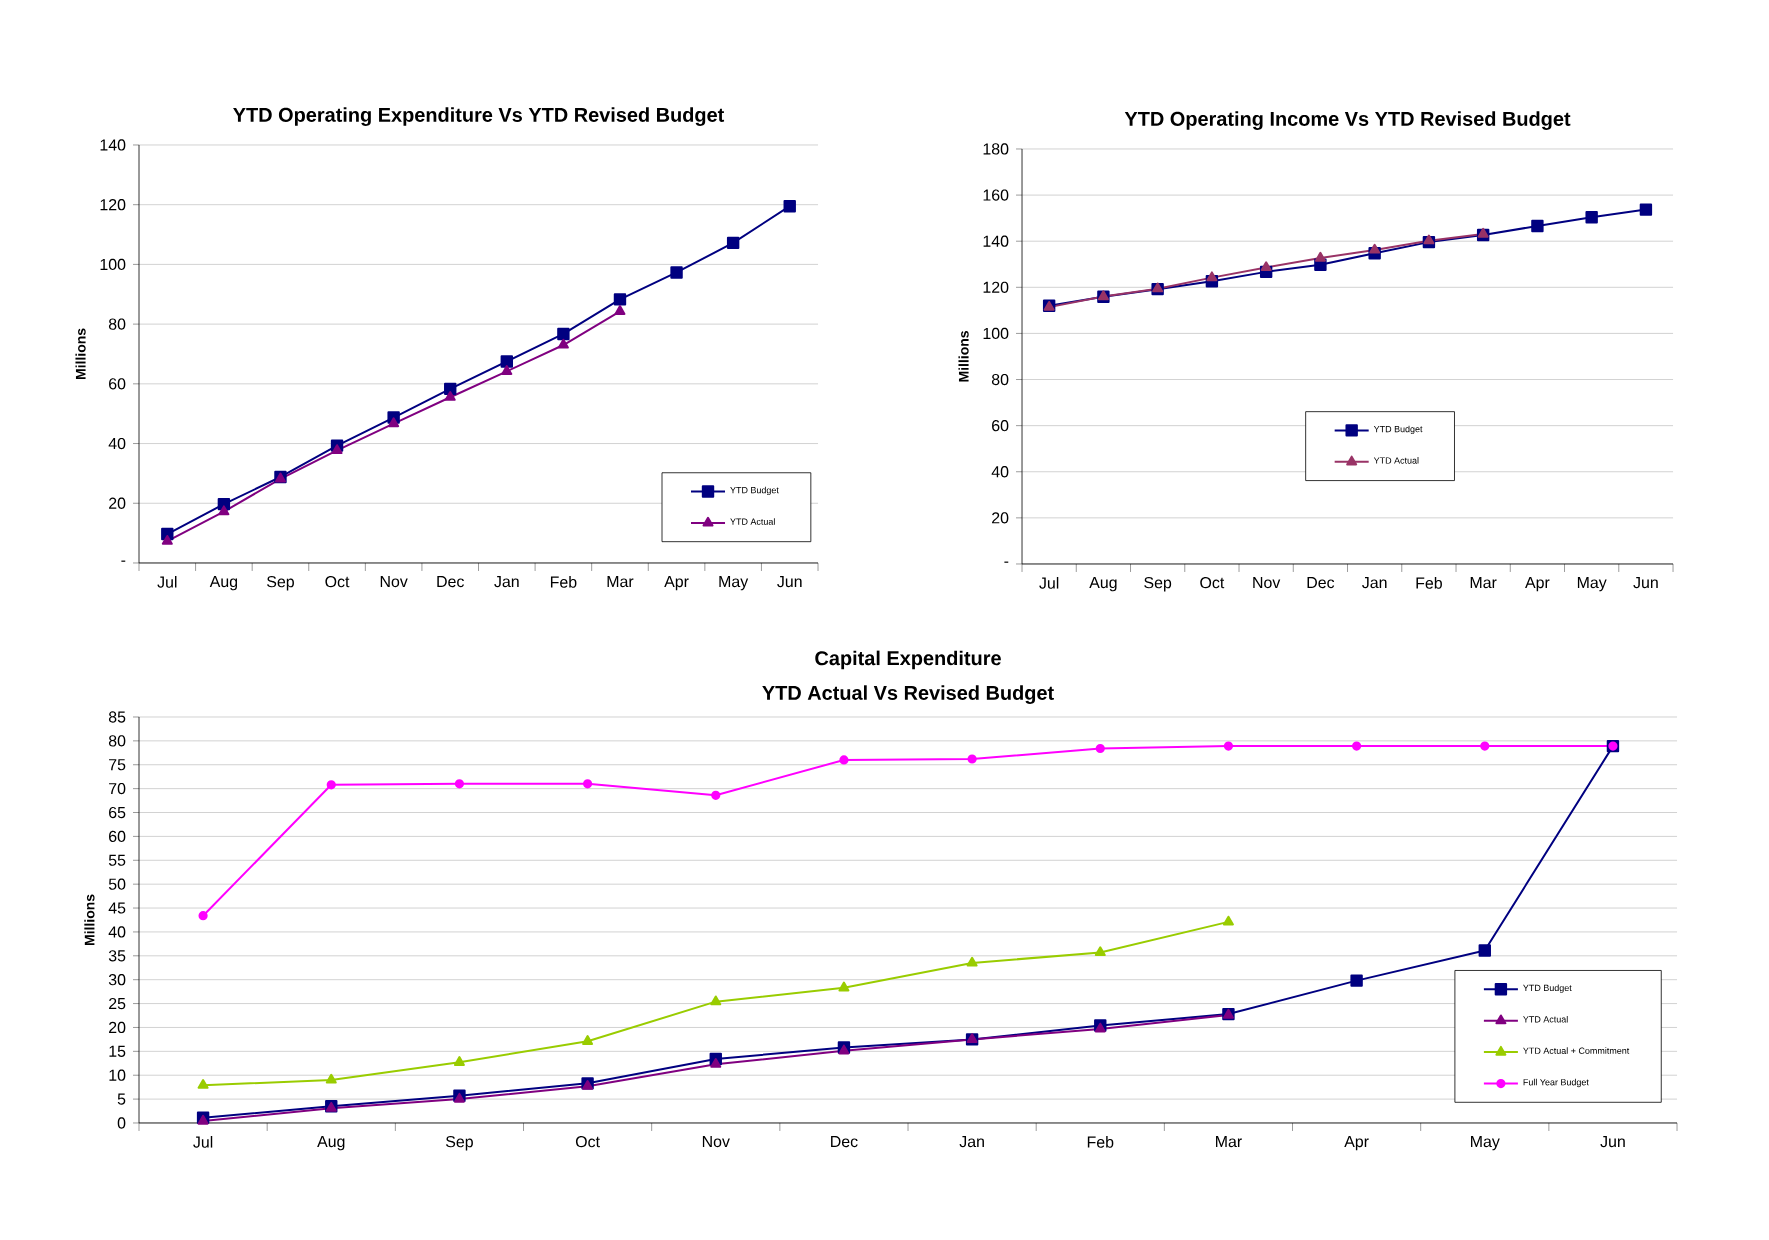  Describe the element at coordinates (1556, 1083) in the screenshot. I see `legend-label: Full Year Budget` at that location.